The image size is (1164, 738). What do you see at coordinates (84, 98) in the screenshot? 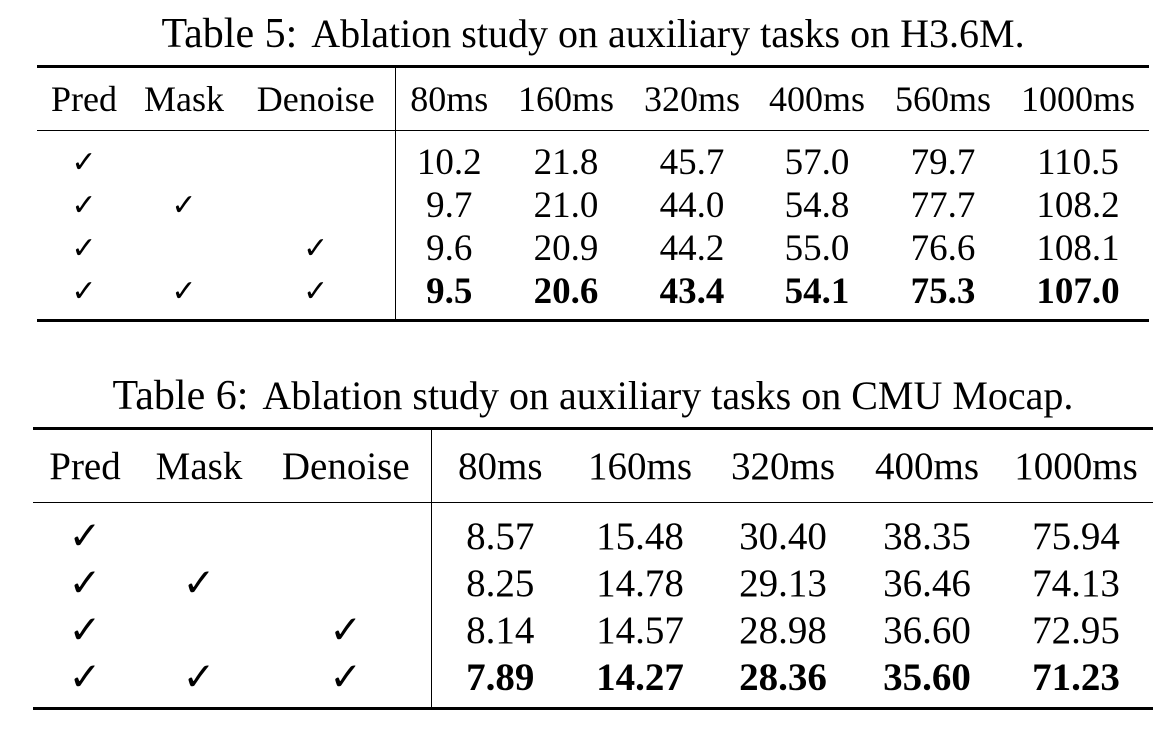
I see `table-5-header: Pred` at bounding box center [84, 98].